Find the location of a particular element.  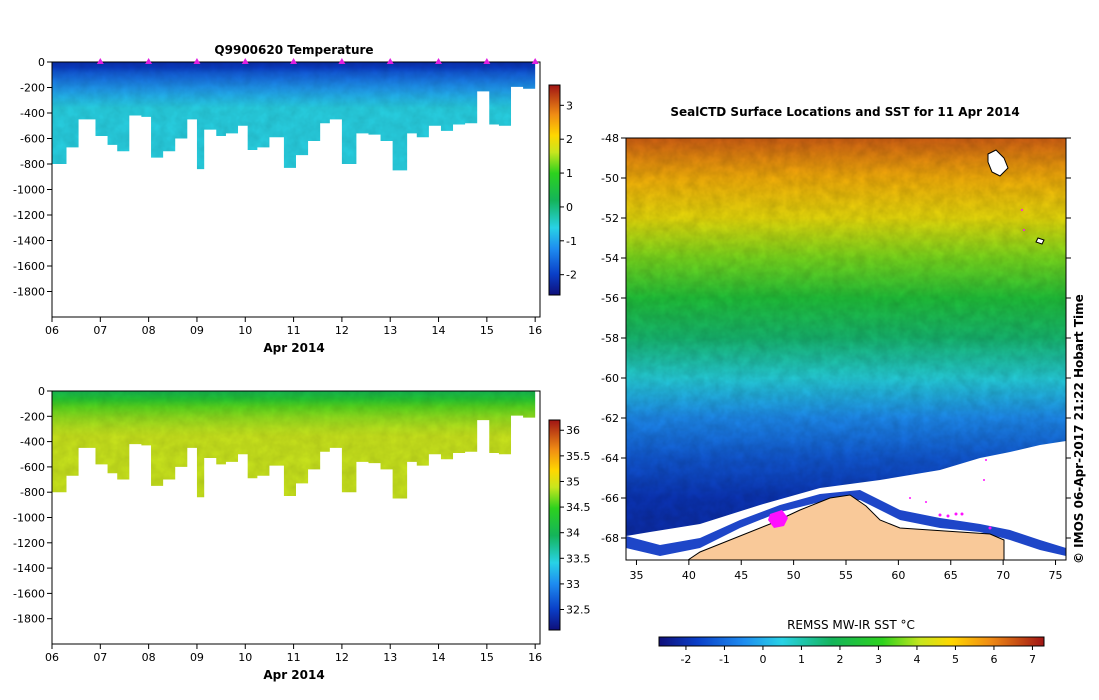

map-y-tick-label: -66 is located at coordinates (610, 498).